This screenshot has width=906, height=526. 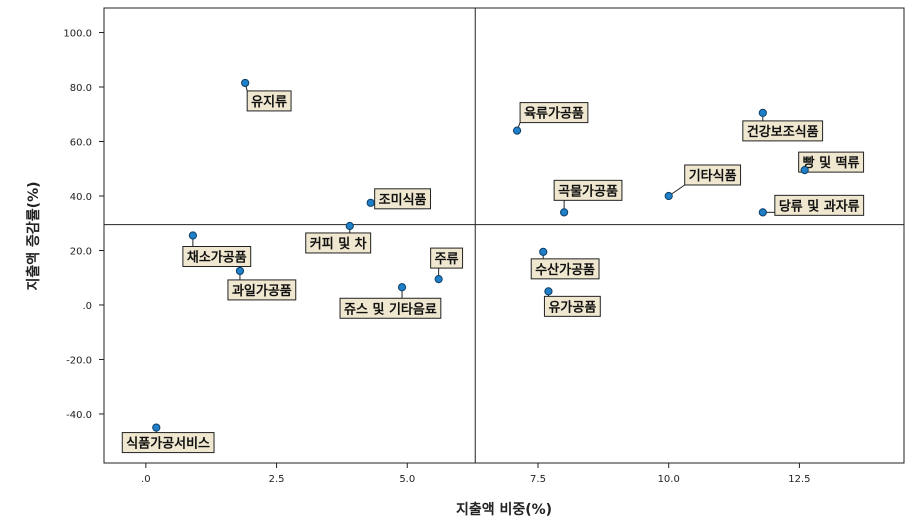 I want to click on x-tick-label: 10.0, so click(x=669, y=479).